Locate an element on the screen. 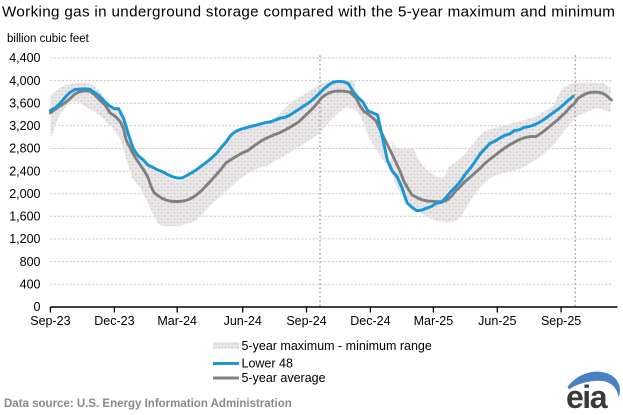 The width and height of the screenshot is (623, 415). svg-text: Sep-25 is located at coordinates (561, 321).